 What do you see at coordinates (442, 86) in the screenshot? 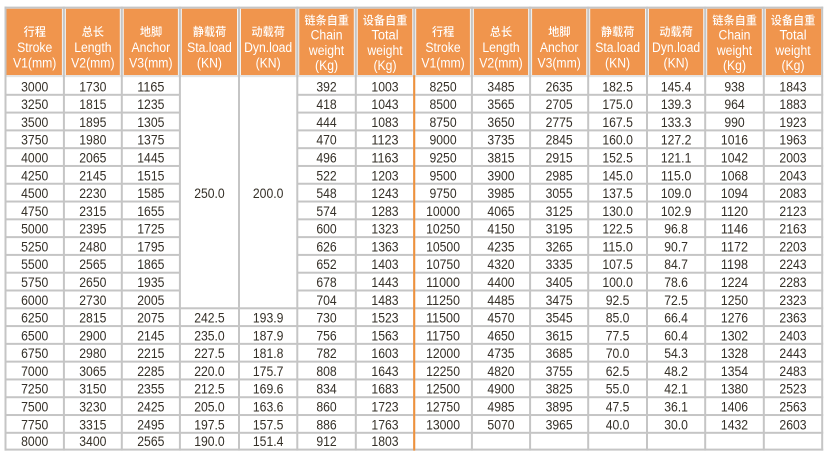
I see `svg-text: 8250` at bounding box center [442, 86].